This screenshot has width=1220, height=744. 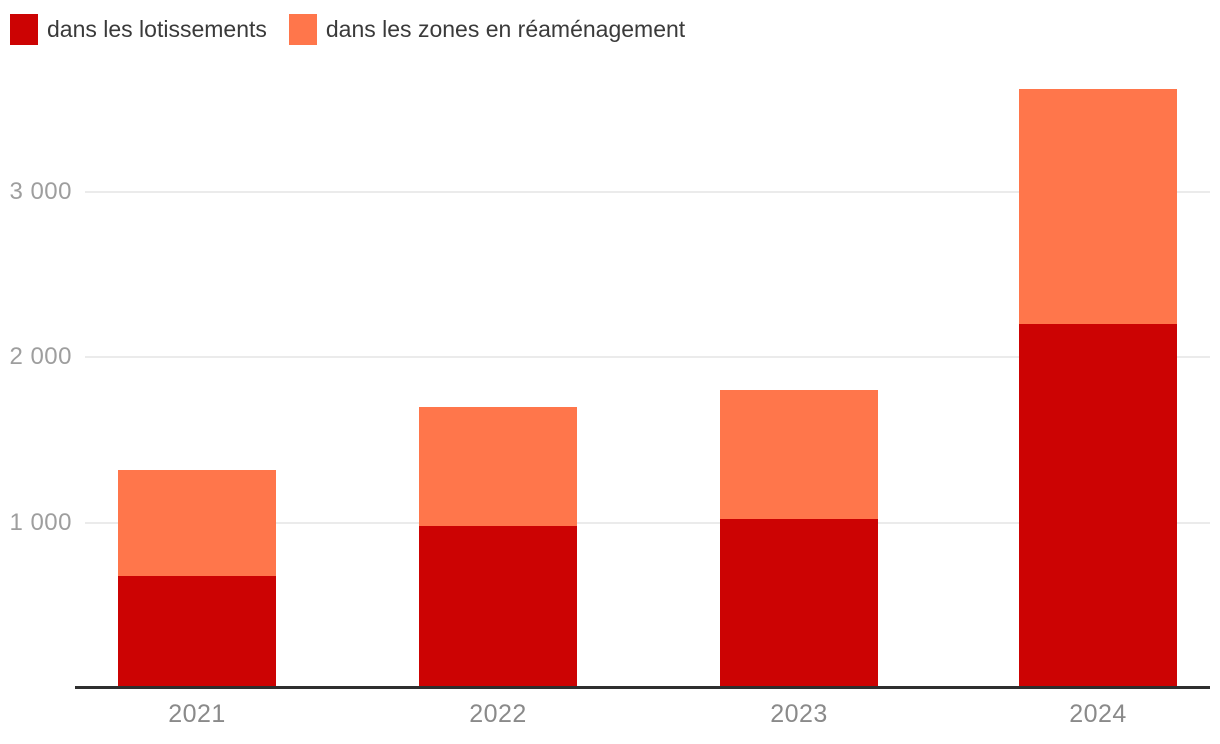 What do you see at coordinates (642, 687) in the screenshot?
I see `x-axis-line` at bounding box center [642, 687].